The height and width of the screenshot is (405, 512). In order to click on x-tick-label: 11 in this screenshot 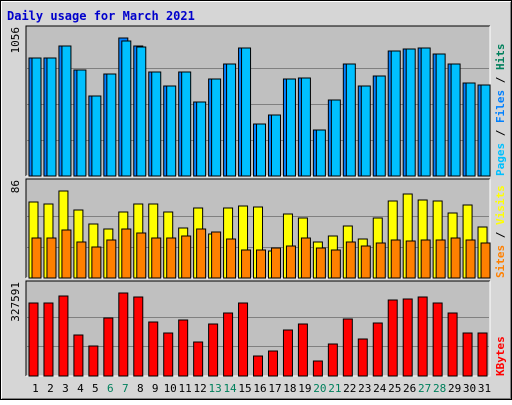, I will do `click(185, 388)`.